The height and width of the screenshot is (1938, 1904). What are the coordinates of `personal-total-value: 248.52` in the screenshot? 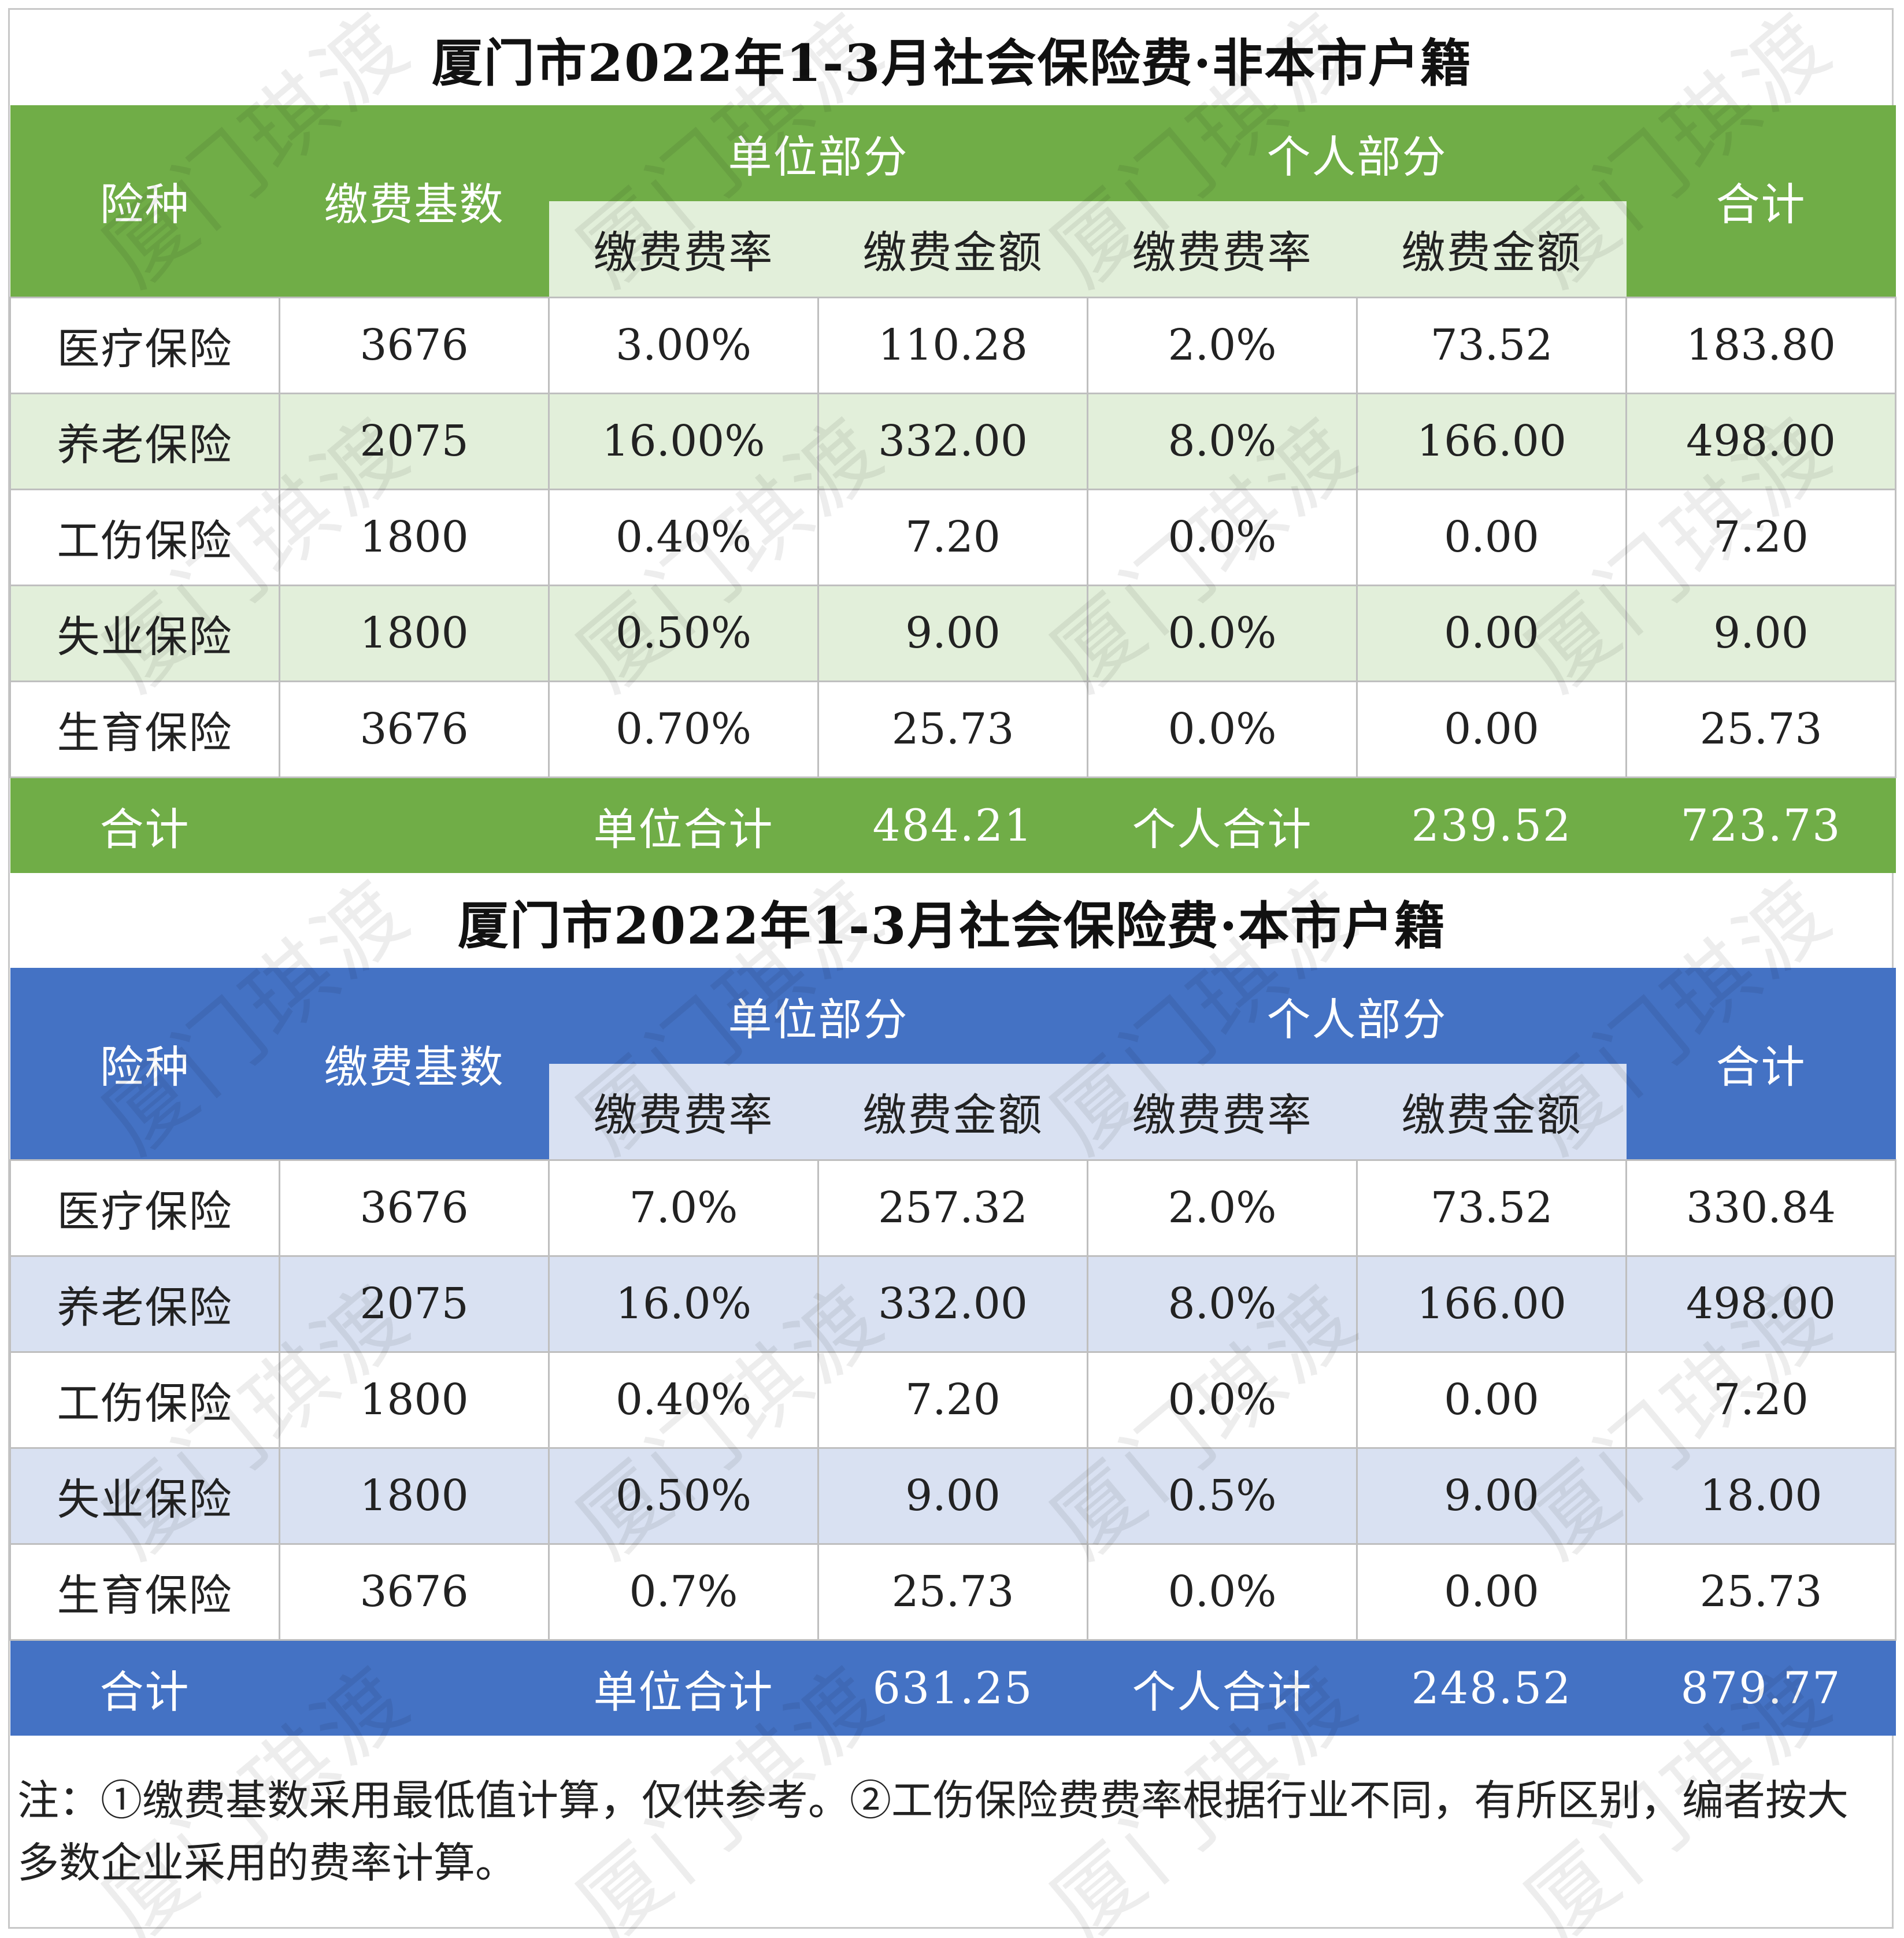 It's located at (1492, 1688).